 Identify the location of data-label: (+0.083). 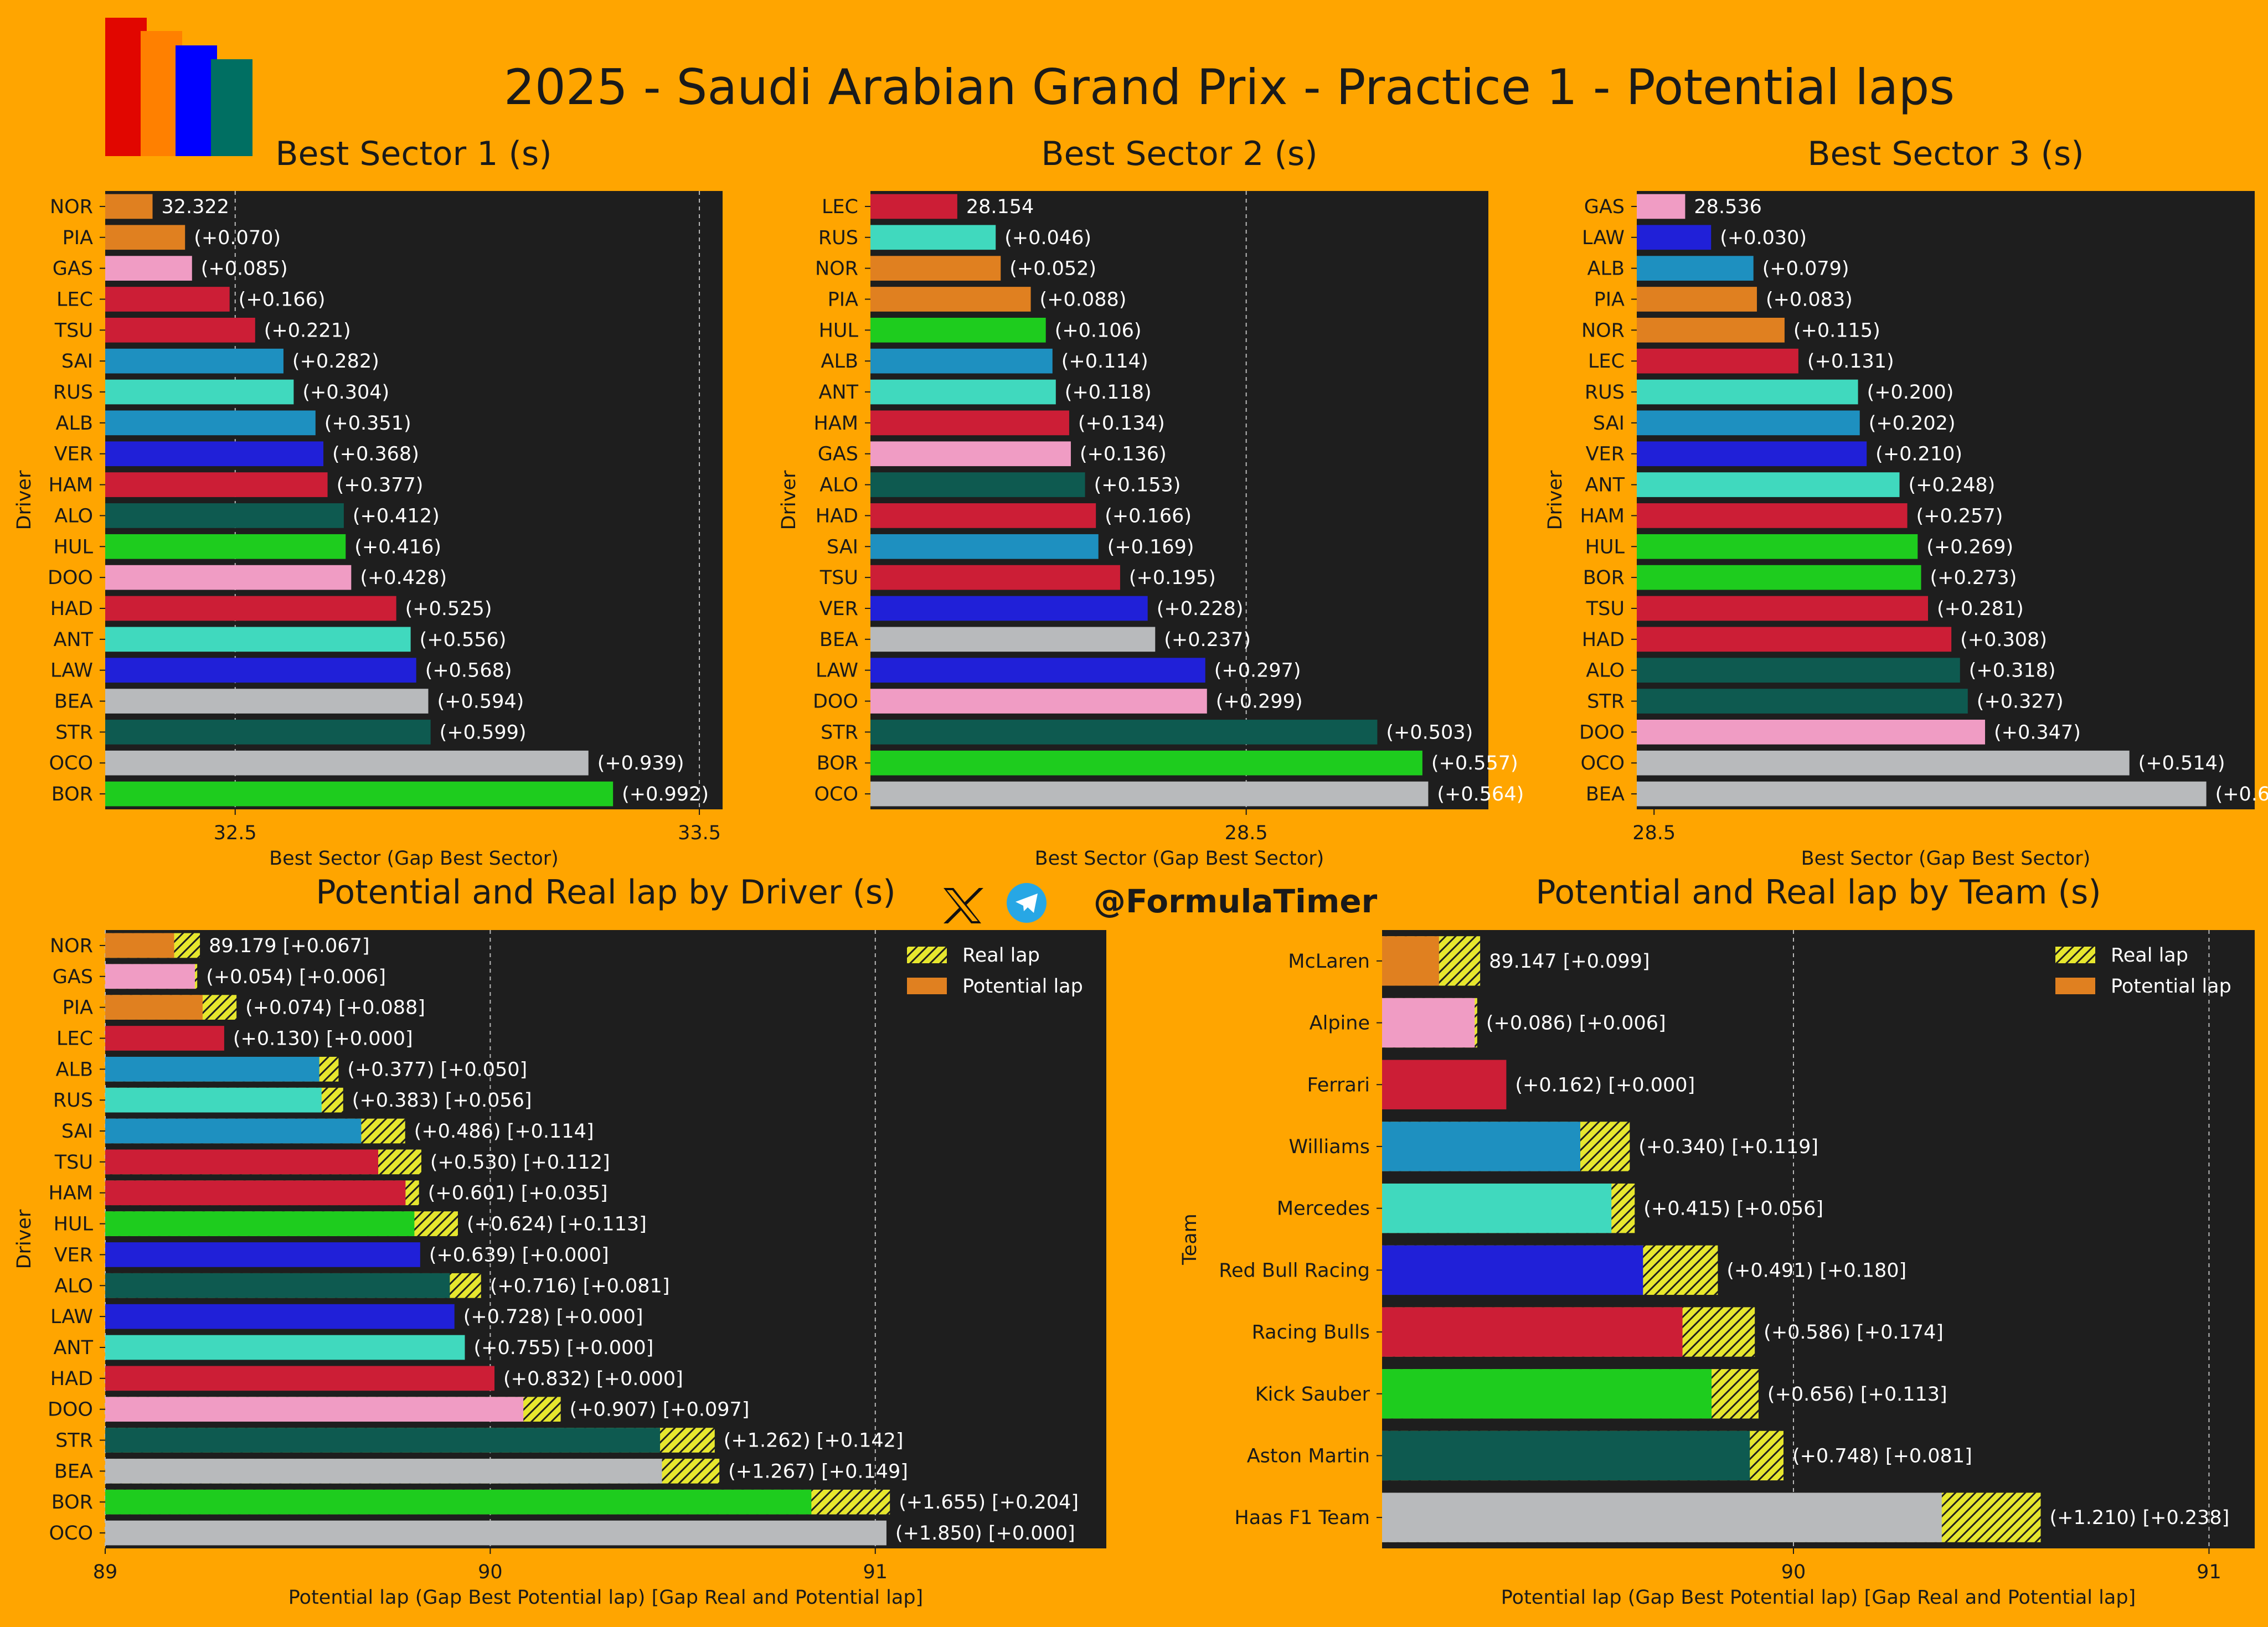
(1809, 299).